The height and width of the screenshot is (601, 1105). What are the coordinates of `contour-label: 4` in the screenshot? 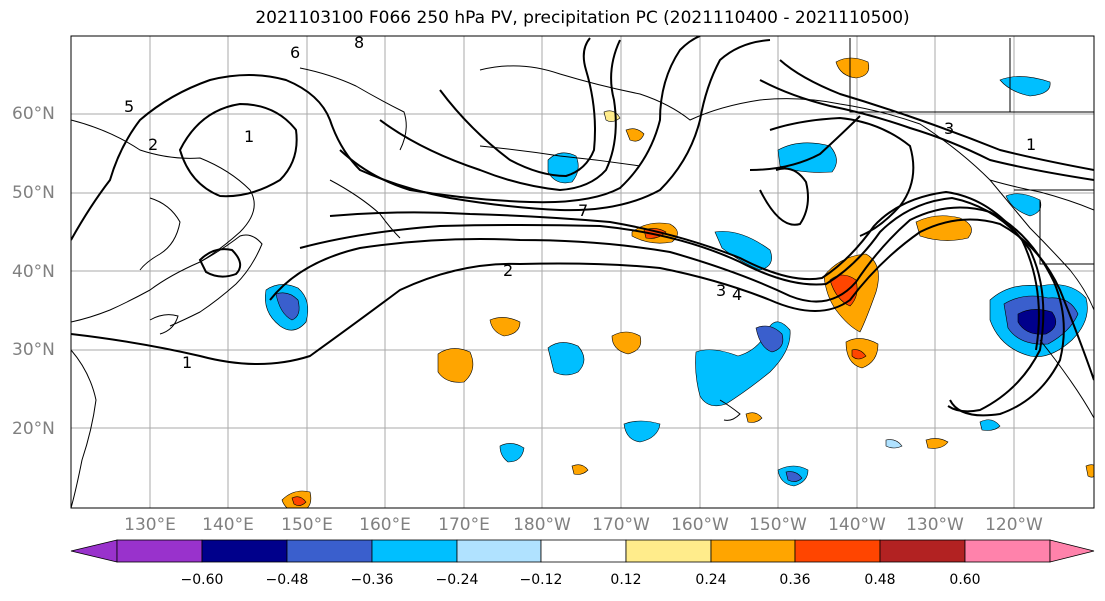 It's located at (737, 294).